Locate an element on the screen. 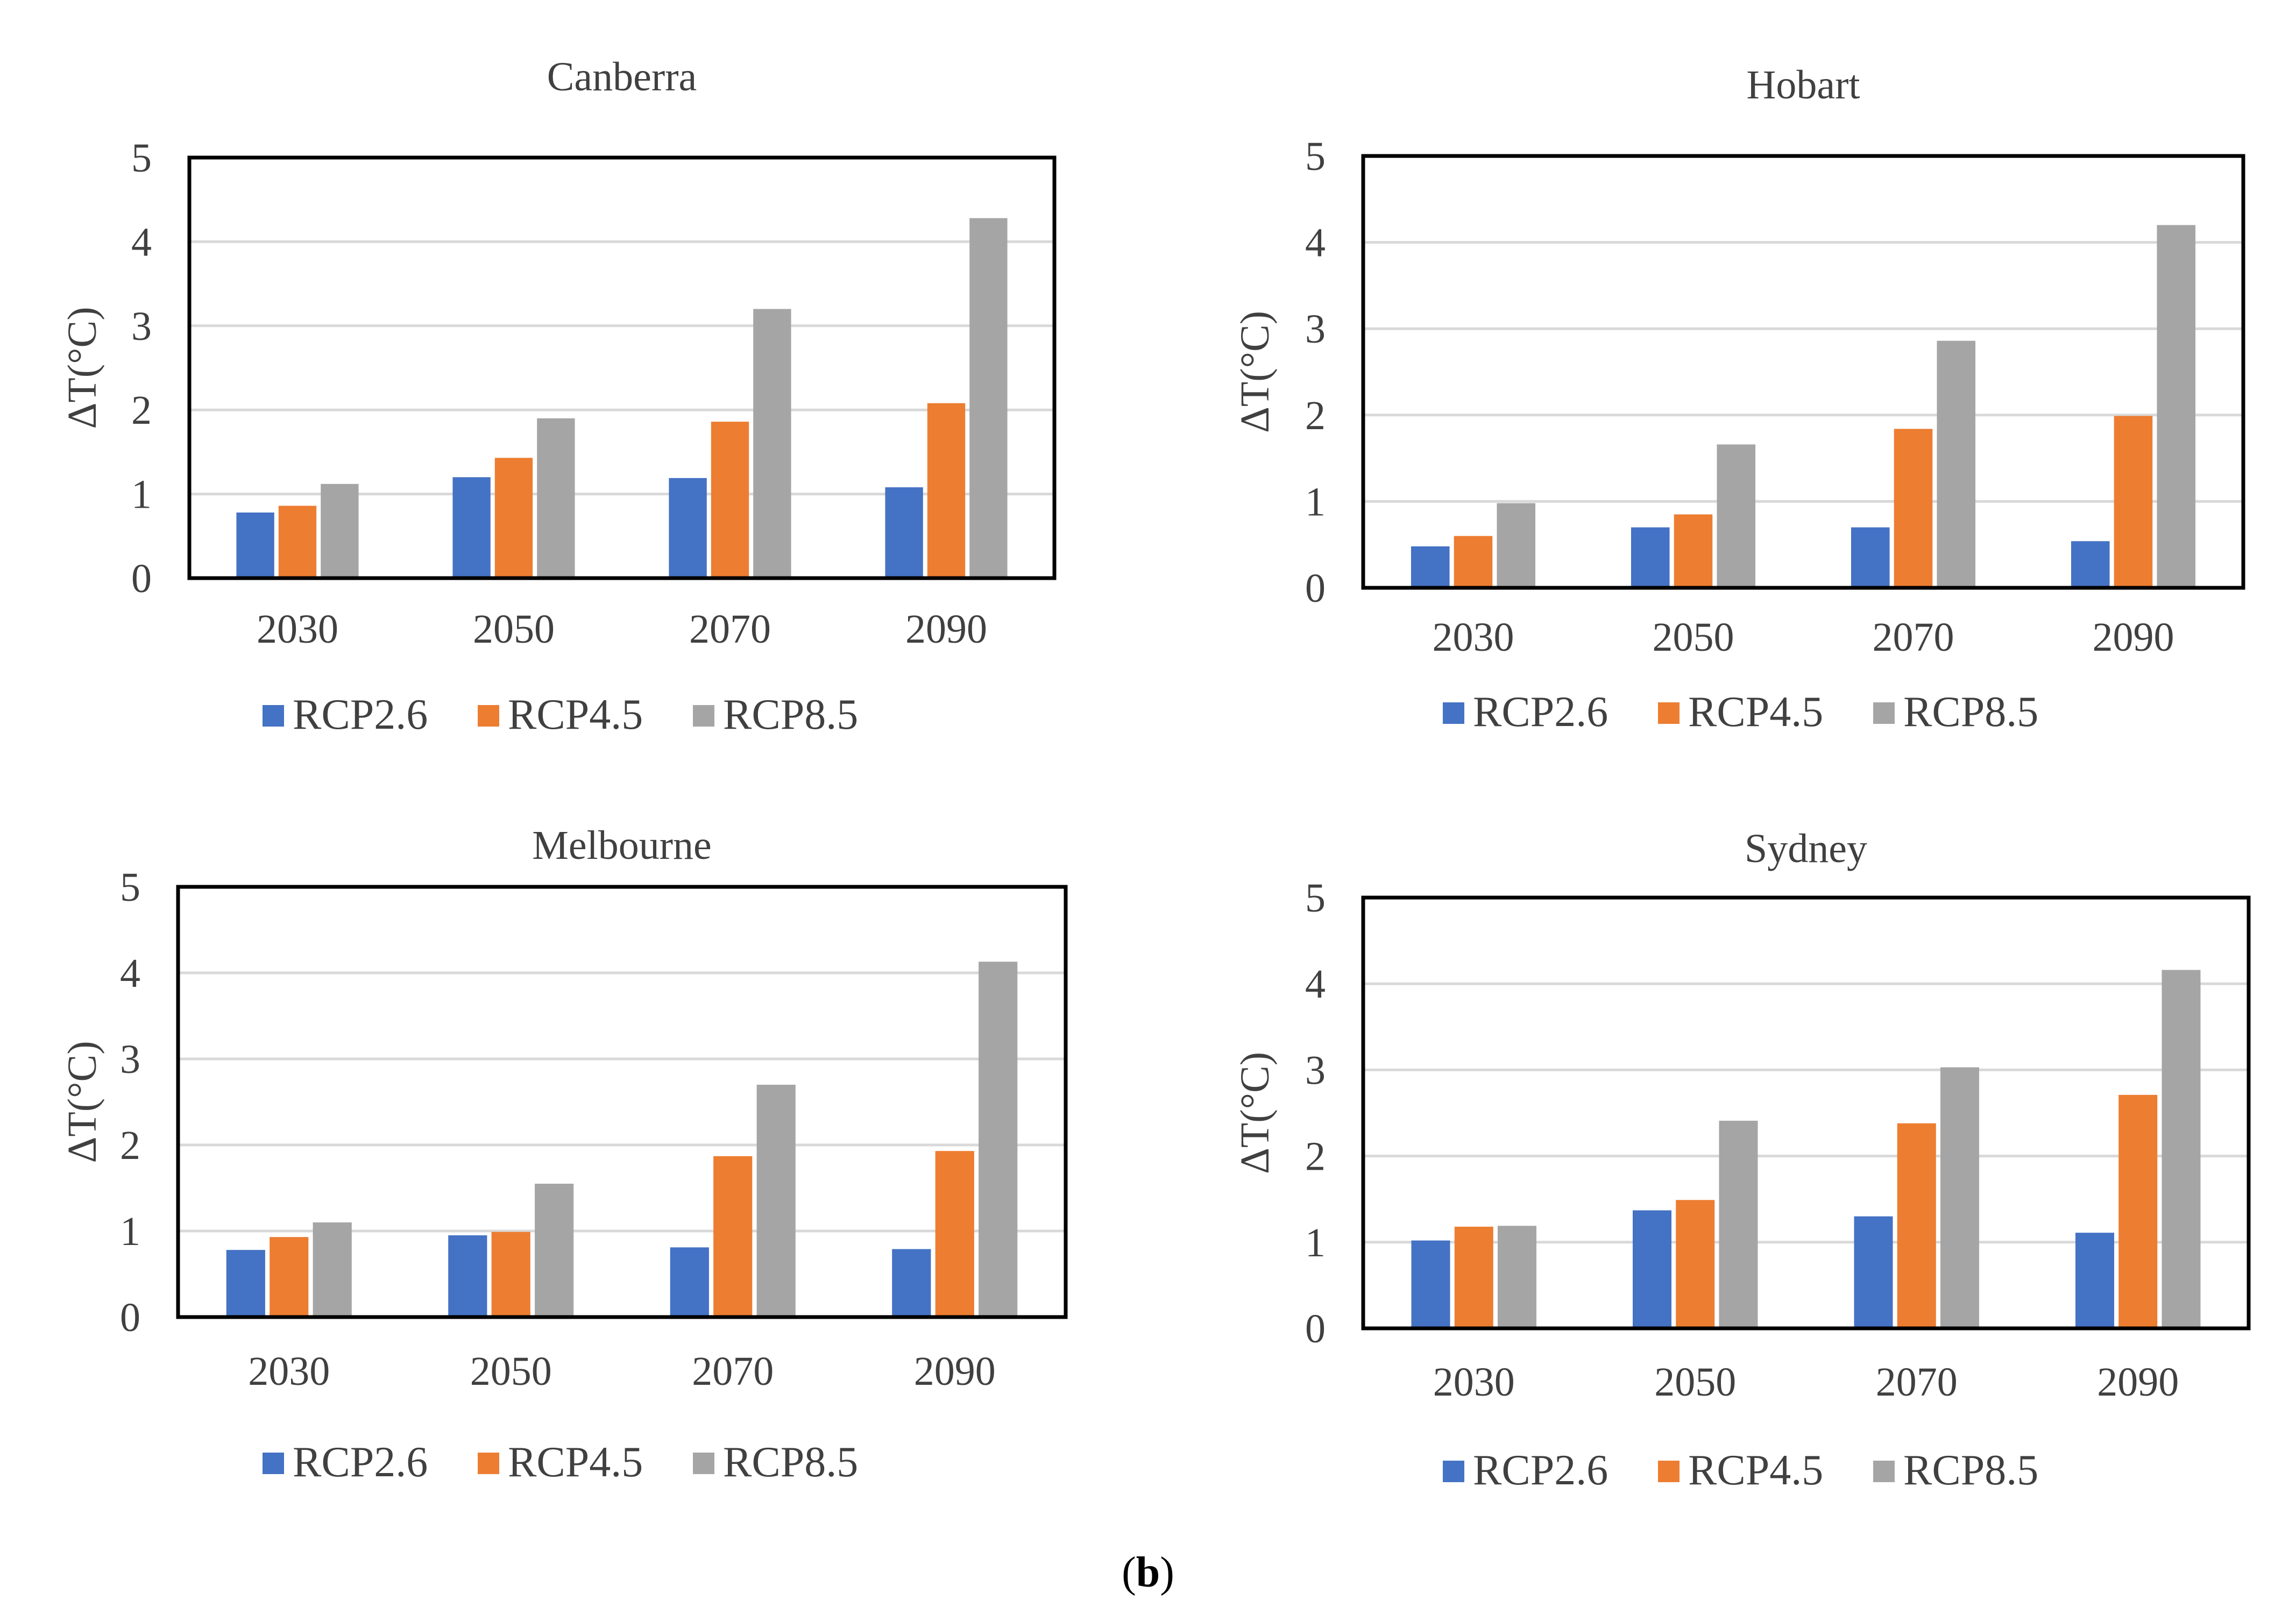  chart-title: Canberra is located at coordinates (622, 76).